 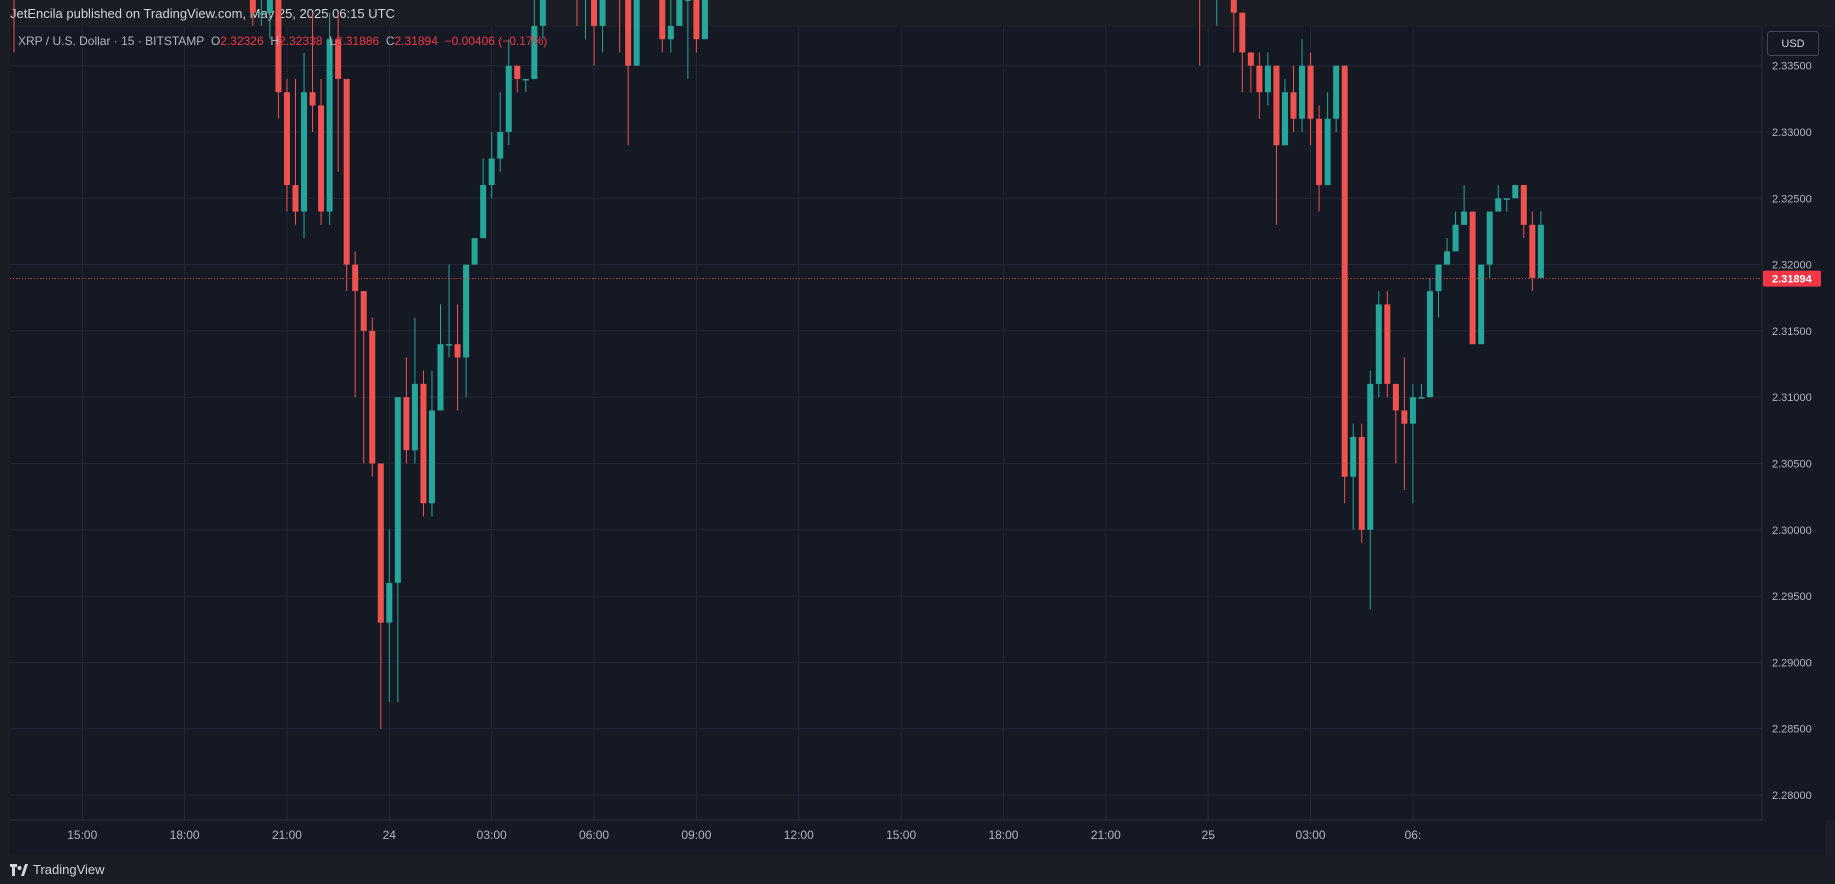 What do you see at coordinates (332, 41) in the screenshot?
I see `low-label: L` at bounding box center [332, 41].